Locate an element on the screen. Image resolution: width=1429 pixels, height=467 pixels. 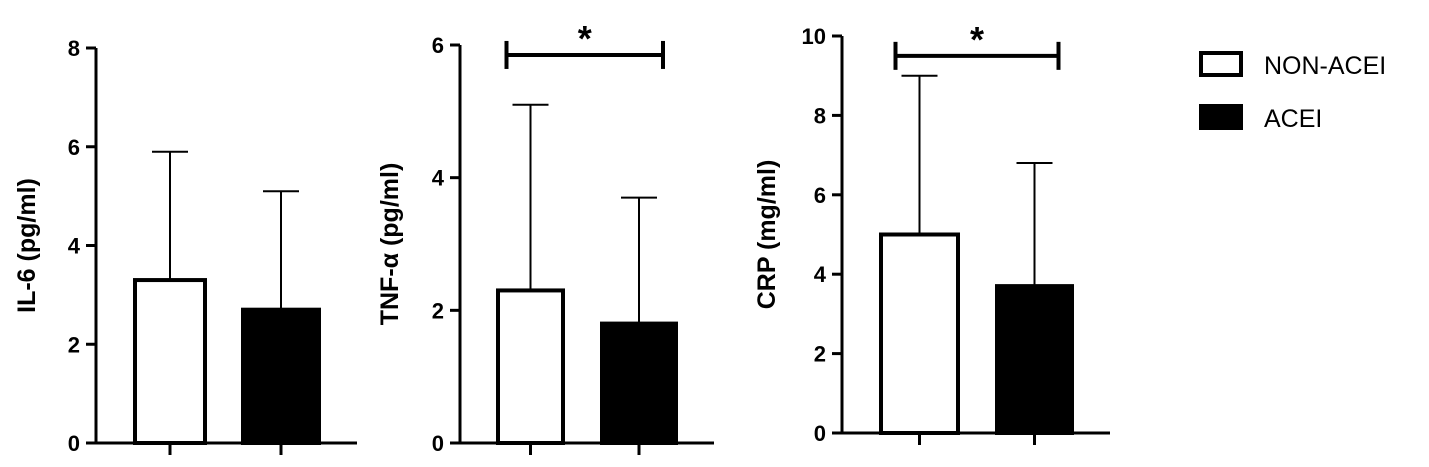
y-tick-label: 10 is located at coordinates (814, 36).